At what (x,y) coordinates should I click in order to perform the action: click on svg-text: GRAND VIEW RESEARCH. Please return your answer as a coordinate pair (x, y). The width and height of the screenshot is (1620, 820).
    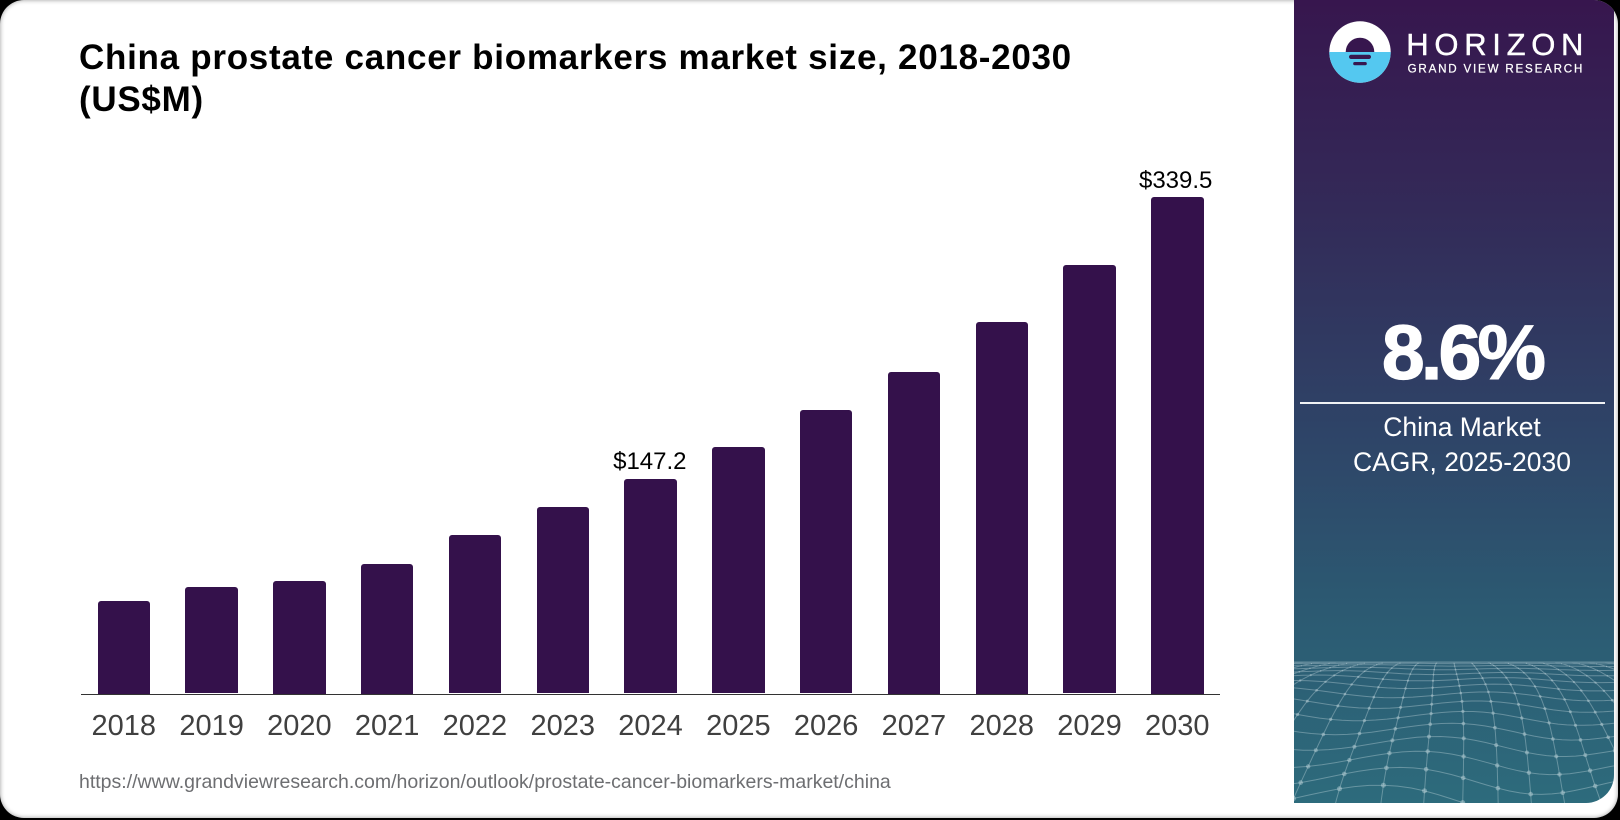
    Looking at the image, I should click on (1496, 69).